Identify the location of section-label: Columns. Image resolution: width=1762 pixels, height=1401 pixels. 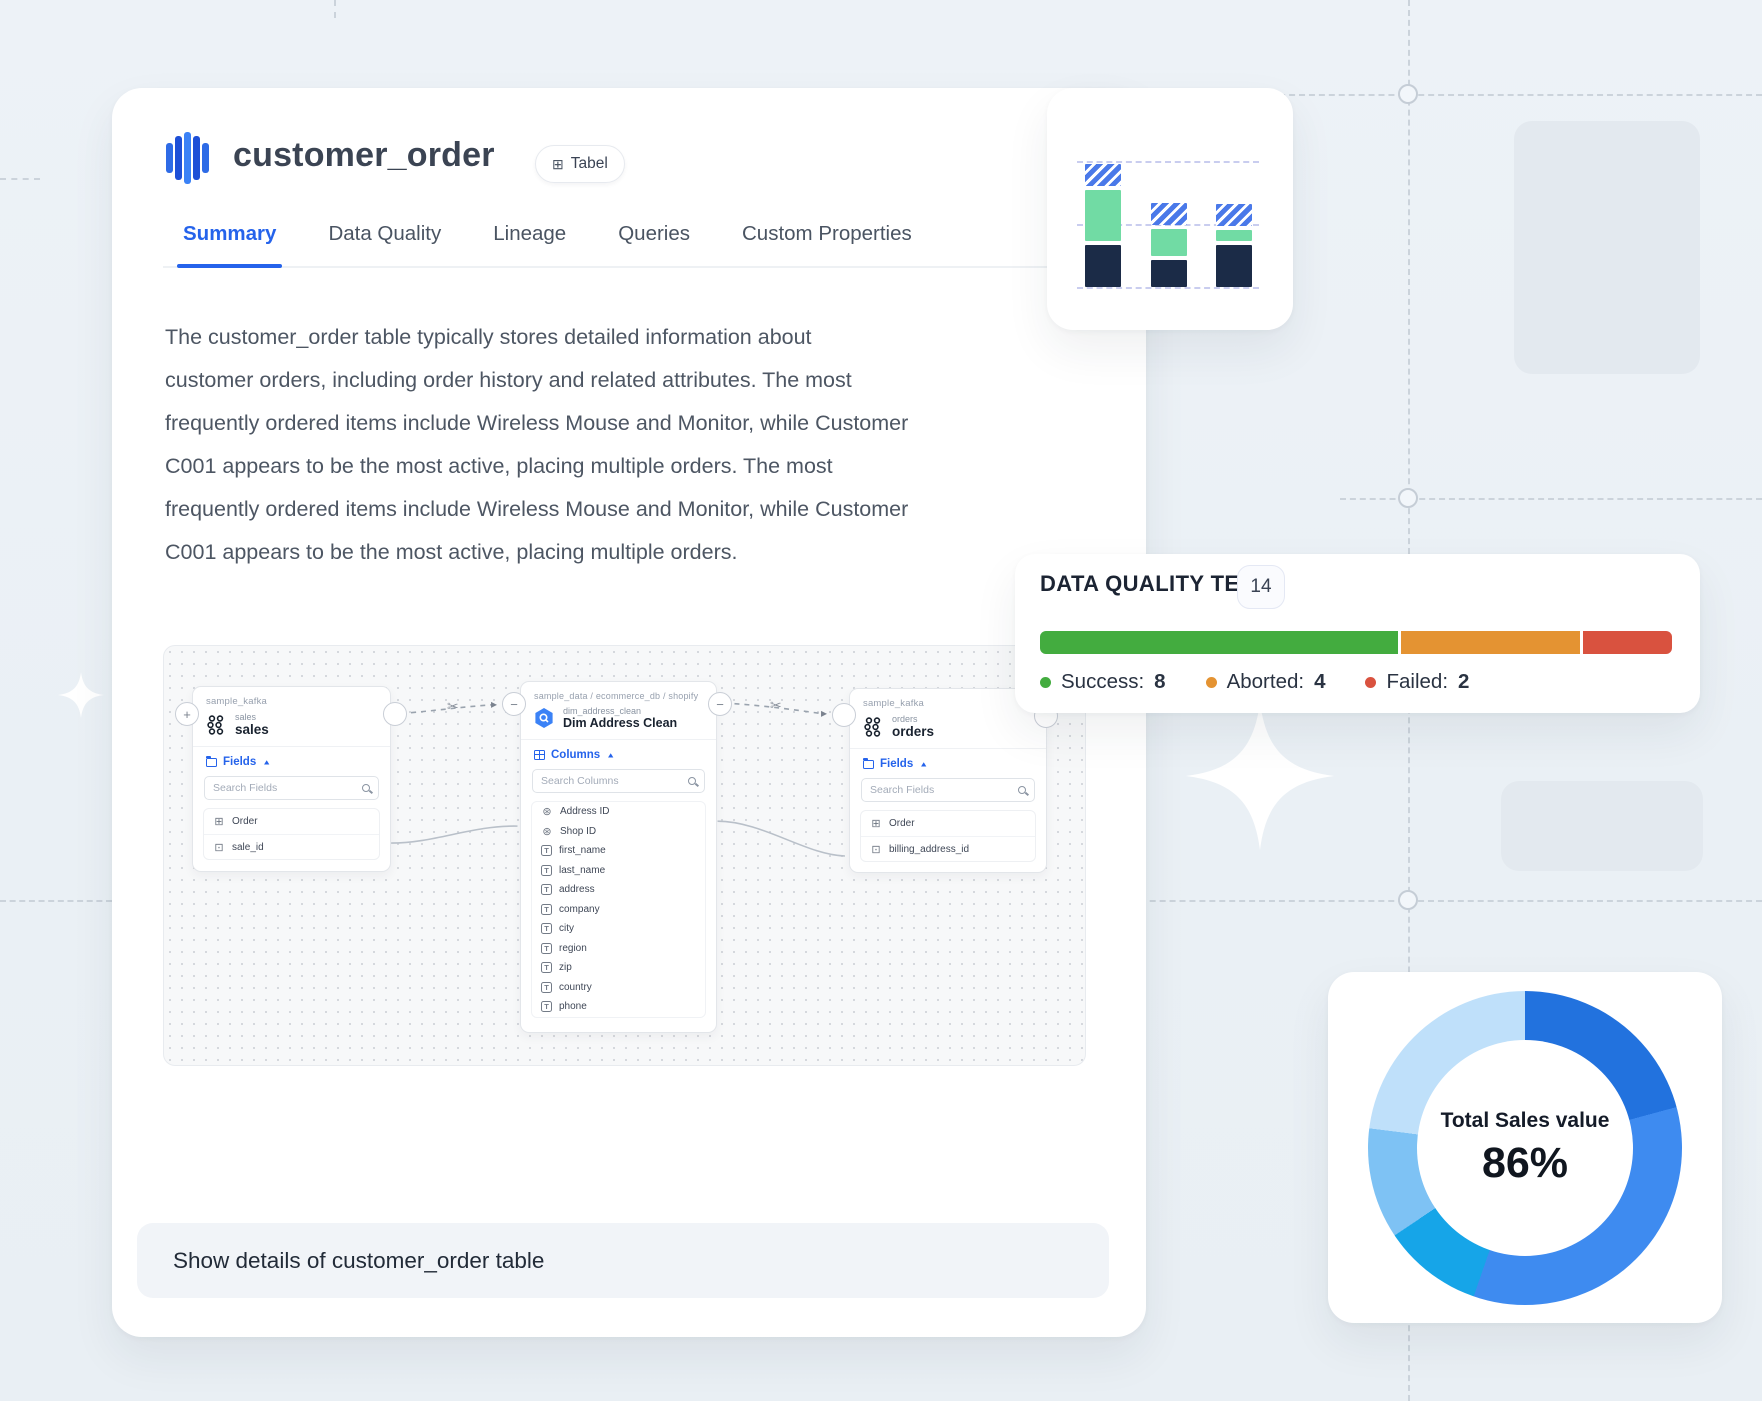
(576, 755).